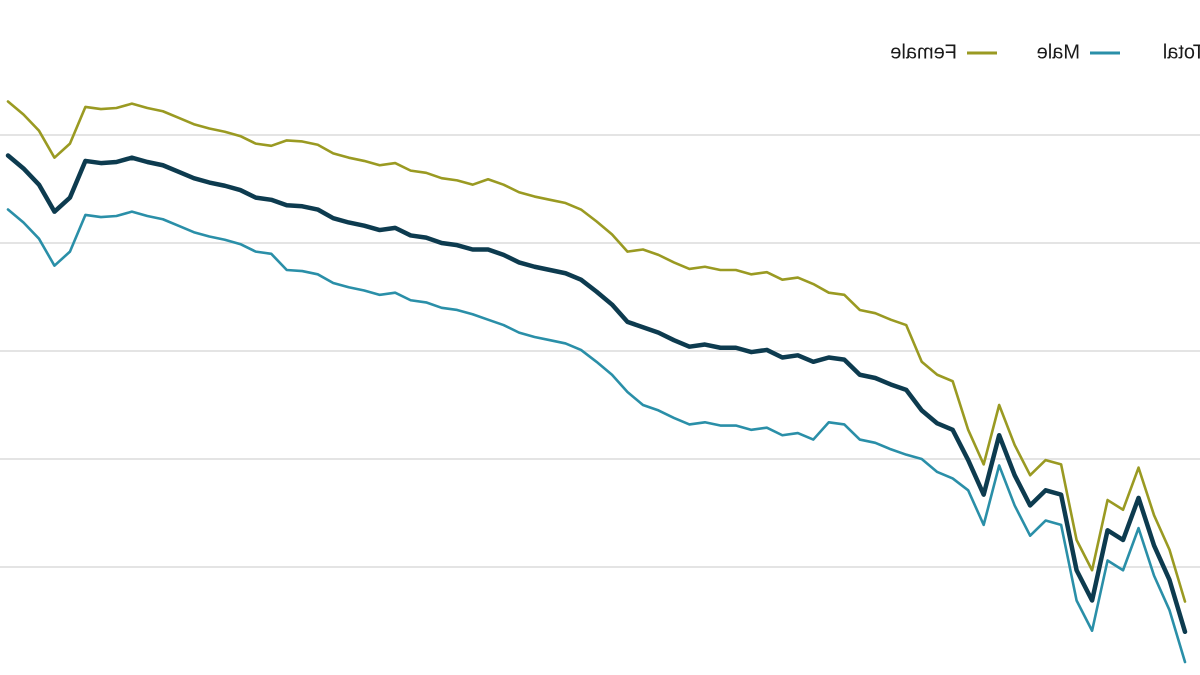 This screenshot has height=675, width=1200. Describe the element at coordinates (923, 52) in the screenshot. I see `legend-label: Female` at that location.